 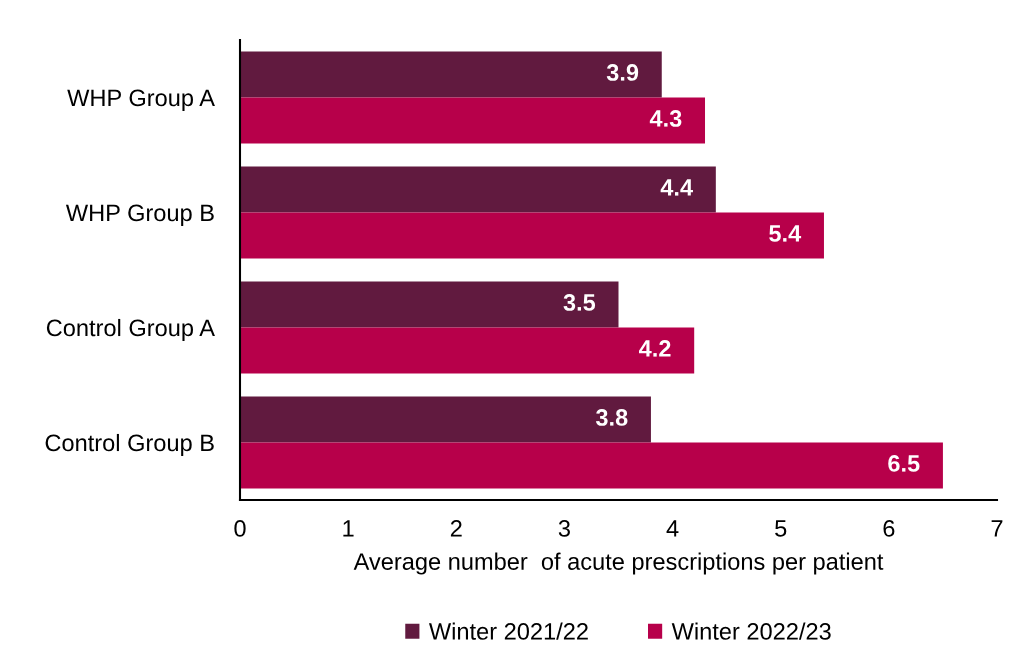 What do you see at coordinates (141, 100) in the screenshot?
I see `y-tick-label: WHP Group A` at bounding box center [141, 100].